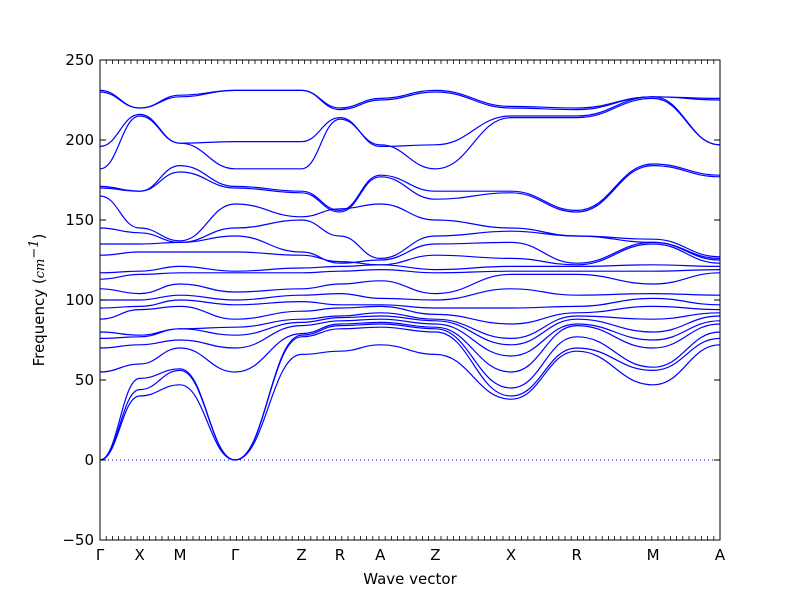 This screenshot has width=800, height=600. Describe the element at coordinates (79, 140) in the screenshot. I see `y-tick-label: 200` at that location.